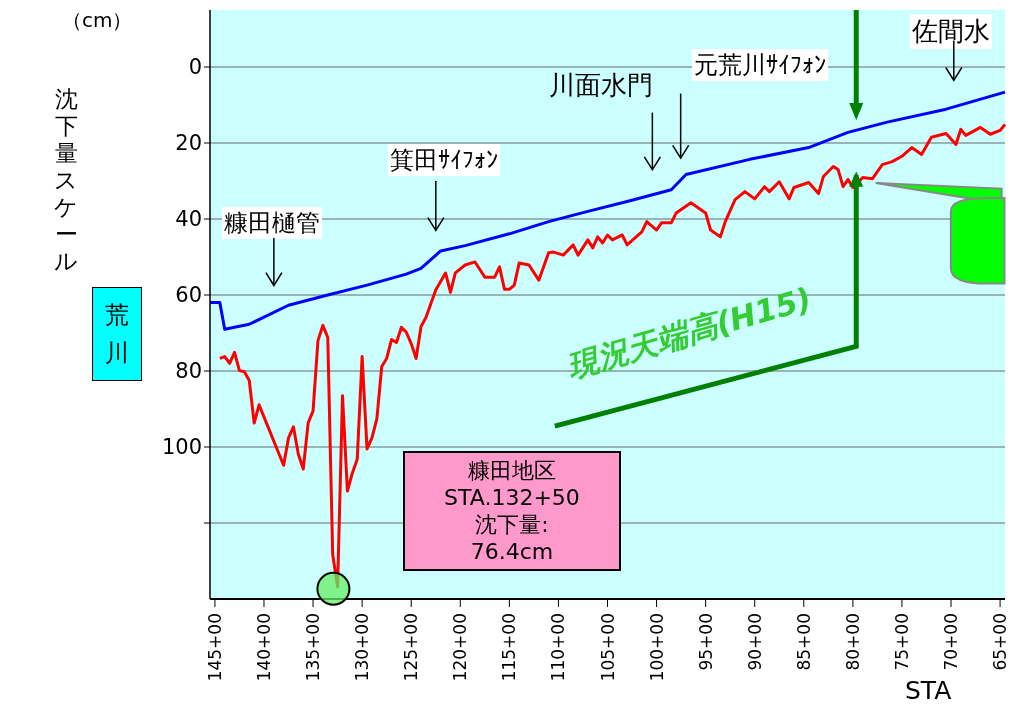  What do you see at coordinates (852, 642) in the screenshot?
I see `x-tick-label: 80+00` at bounding box center [852, 642].